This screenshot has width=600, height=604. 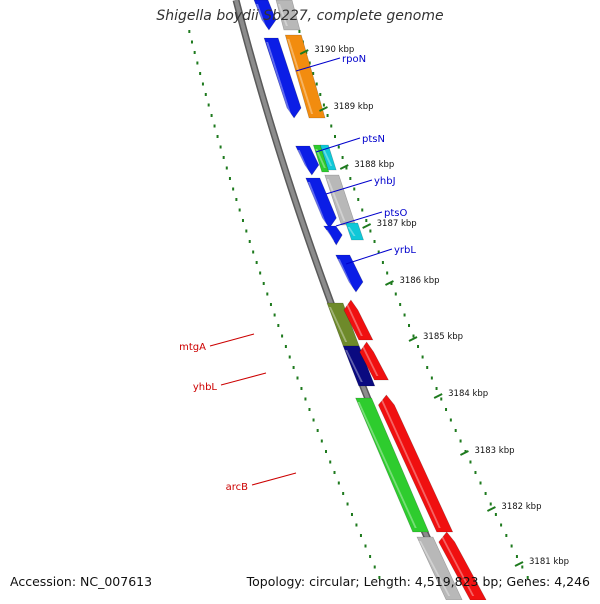 I want to click on kbp-tick: 3186 kbp, so click(x=412, y=281).